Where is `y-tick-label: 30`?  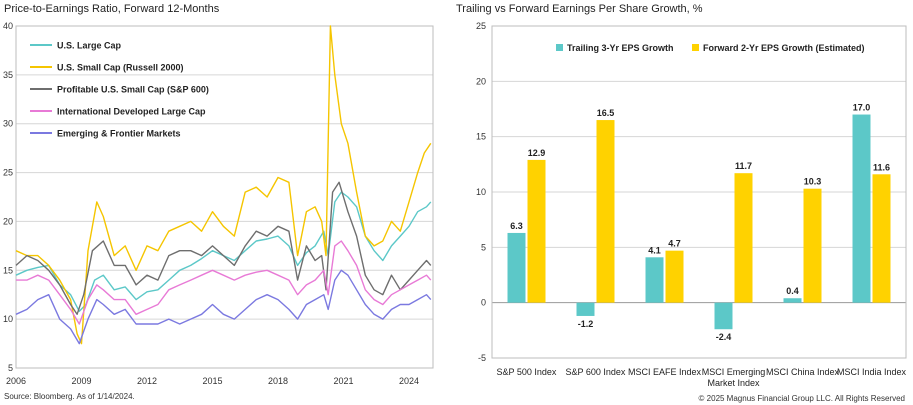 y-tick-label: 30 is located at coordinates (8, 124).